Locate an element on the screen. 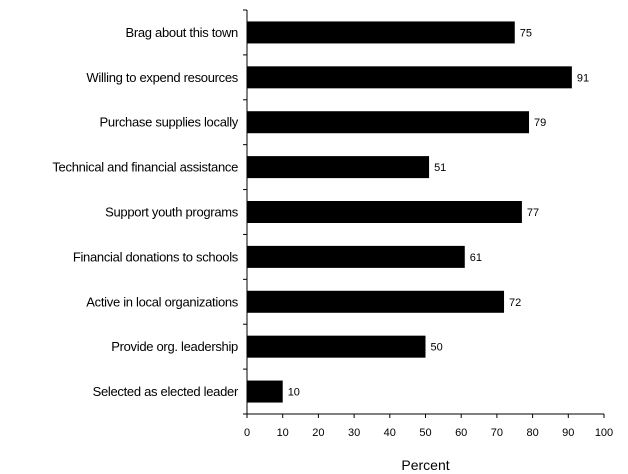 The width and height of the screenshot is (628, 474). x-tick-label-2: 20 is located at coordinates (318, 433).